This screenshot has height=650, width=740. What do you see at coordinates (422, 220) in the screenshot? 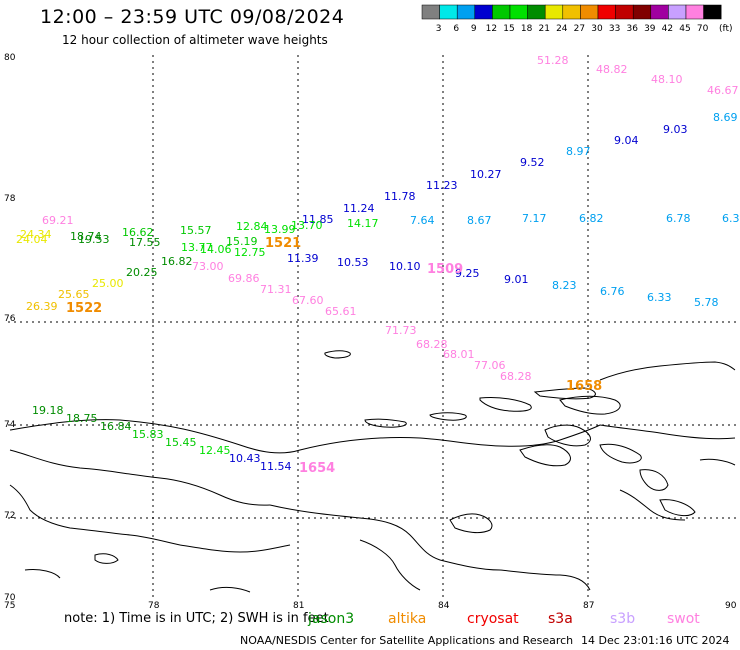
I see `wave-height-label: 7.64` at bounding box center [422, 220].